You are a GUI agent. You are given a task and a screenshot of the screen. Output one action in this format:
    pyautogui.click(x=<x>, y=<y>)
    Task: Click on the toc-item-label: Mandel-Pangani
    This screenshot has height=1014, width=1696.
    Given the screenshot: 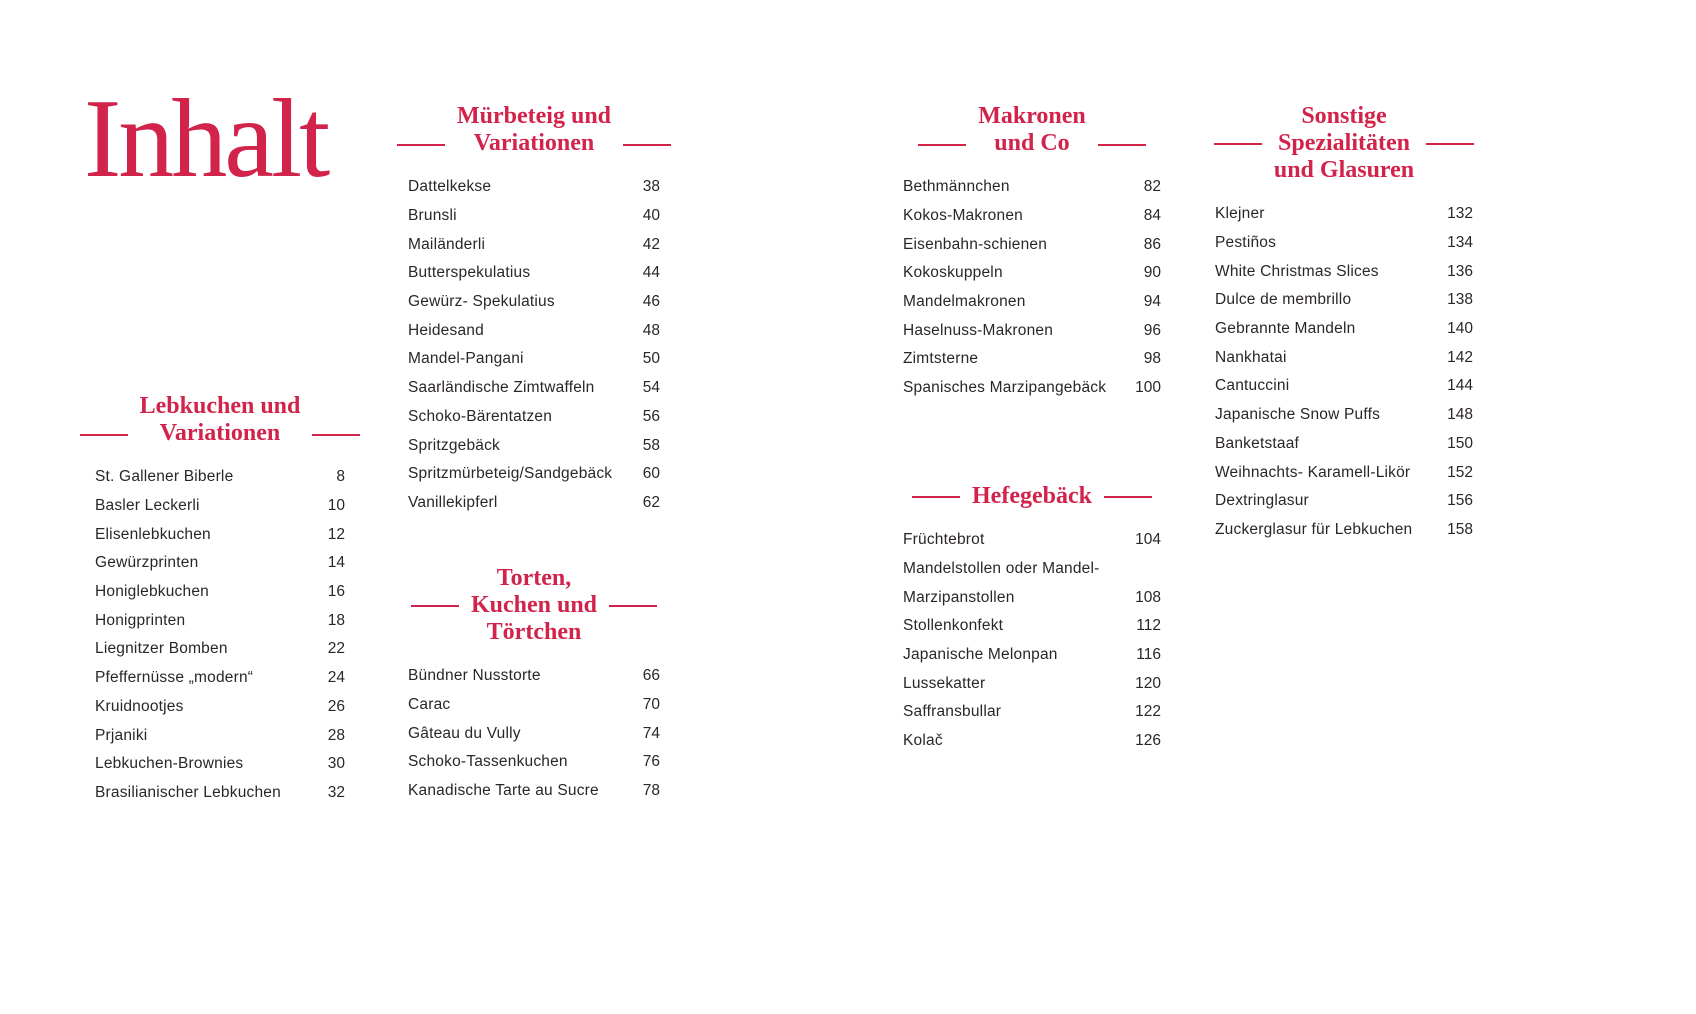 What is the action you would take?
    pyautogui.click(x=466, y=359)
    